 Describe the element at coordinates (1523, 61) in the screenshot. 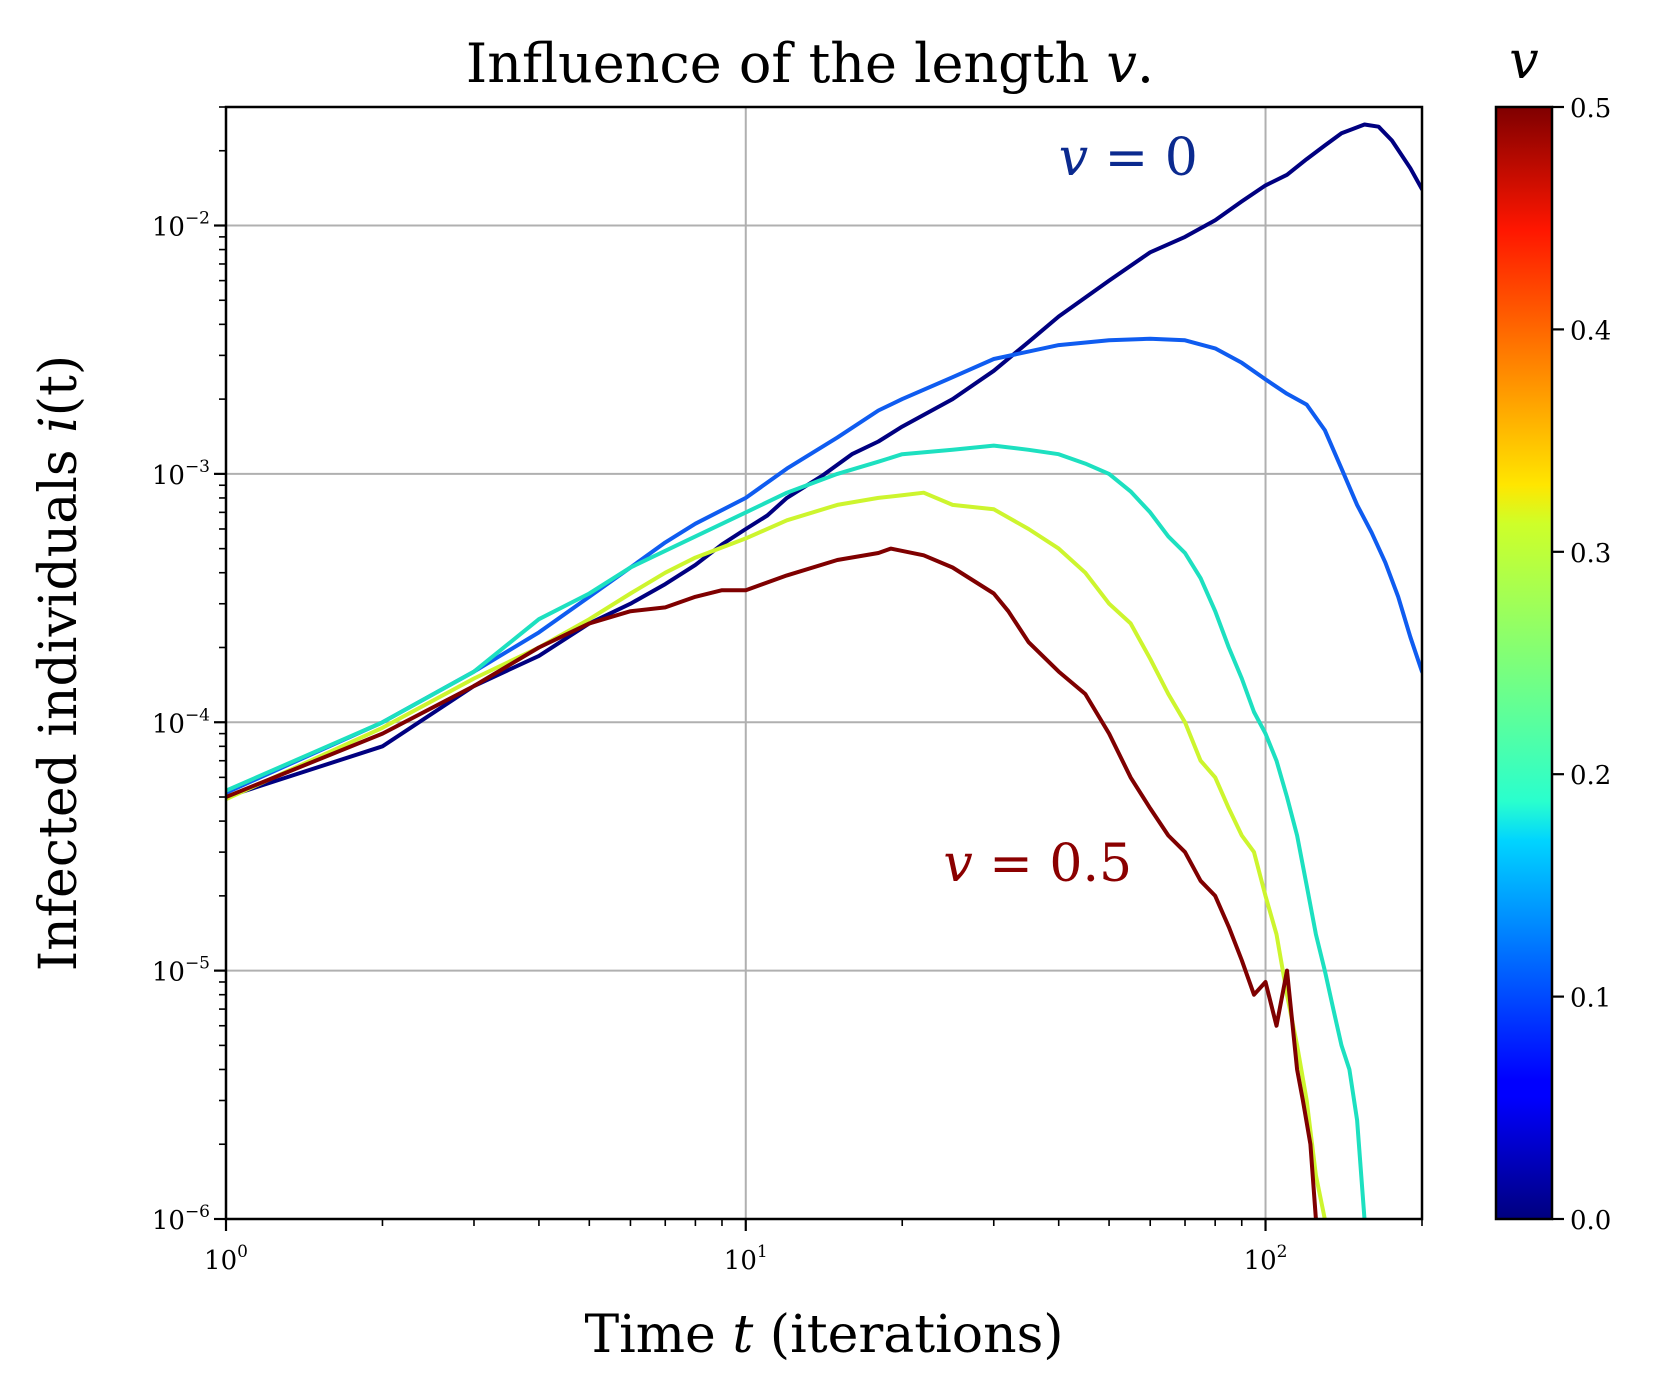

I see `colorbar-label: v` at that location.